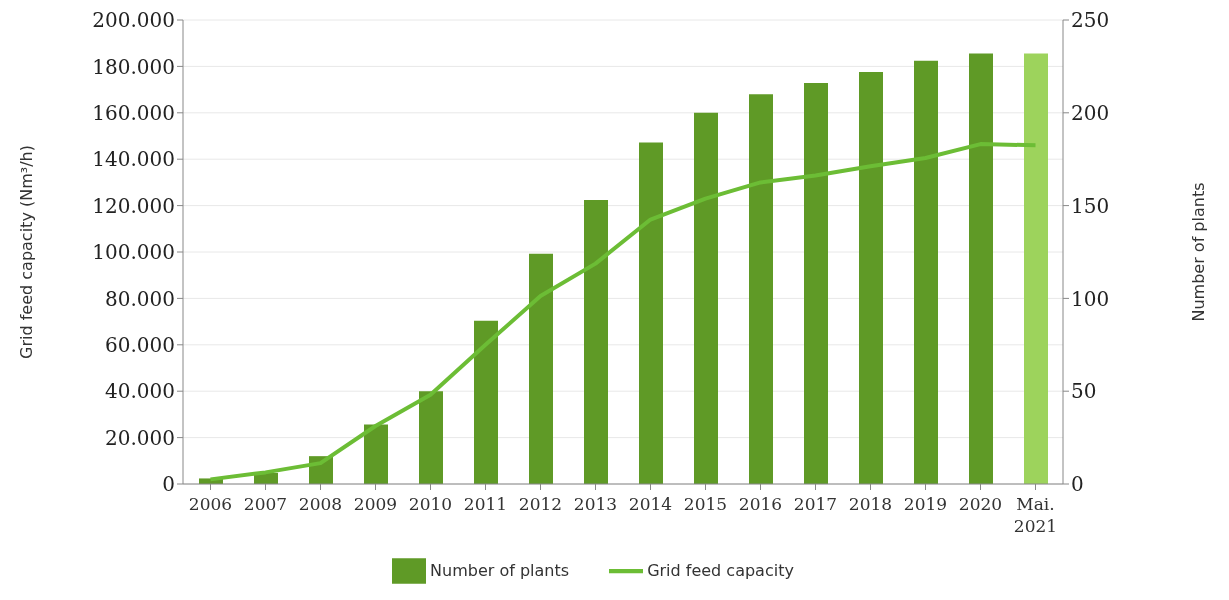  What do you see at coordinates (133, 205) in the screenshot?
I see `y-tick-label: 120.000` at bounding box center [133, 205].